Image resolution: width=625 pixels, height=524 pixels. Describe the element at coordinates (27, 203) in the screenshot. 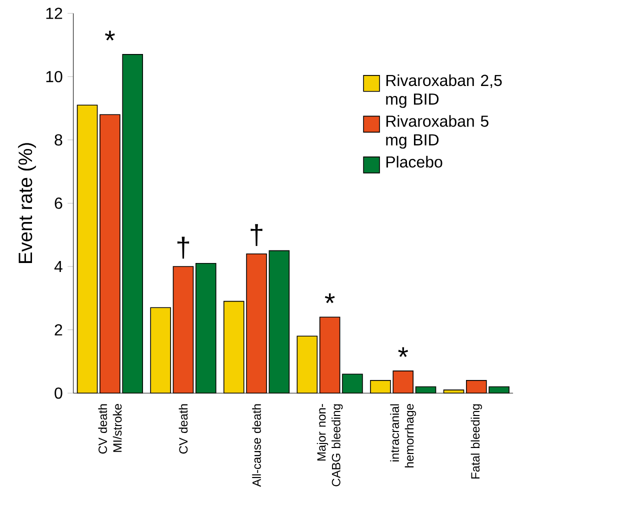

I see `y-axis-title: Event rate (%)` at that location.